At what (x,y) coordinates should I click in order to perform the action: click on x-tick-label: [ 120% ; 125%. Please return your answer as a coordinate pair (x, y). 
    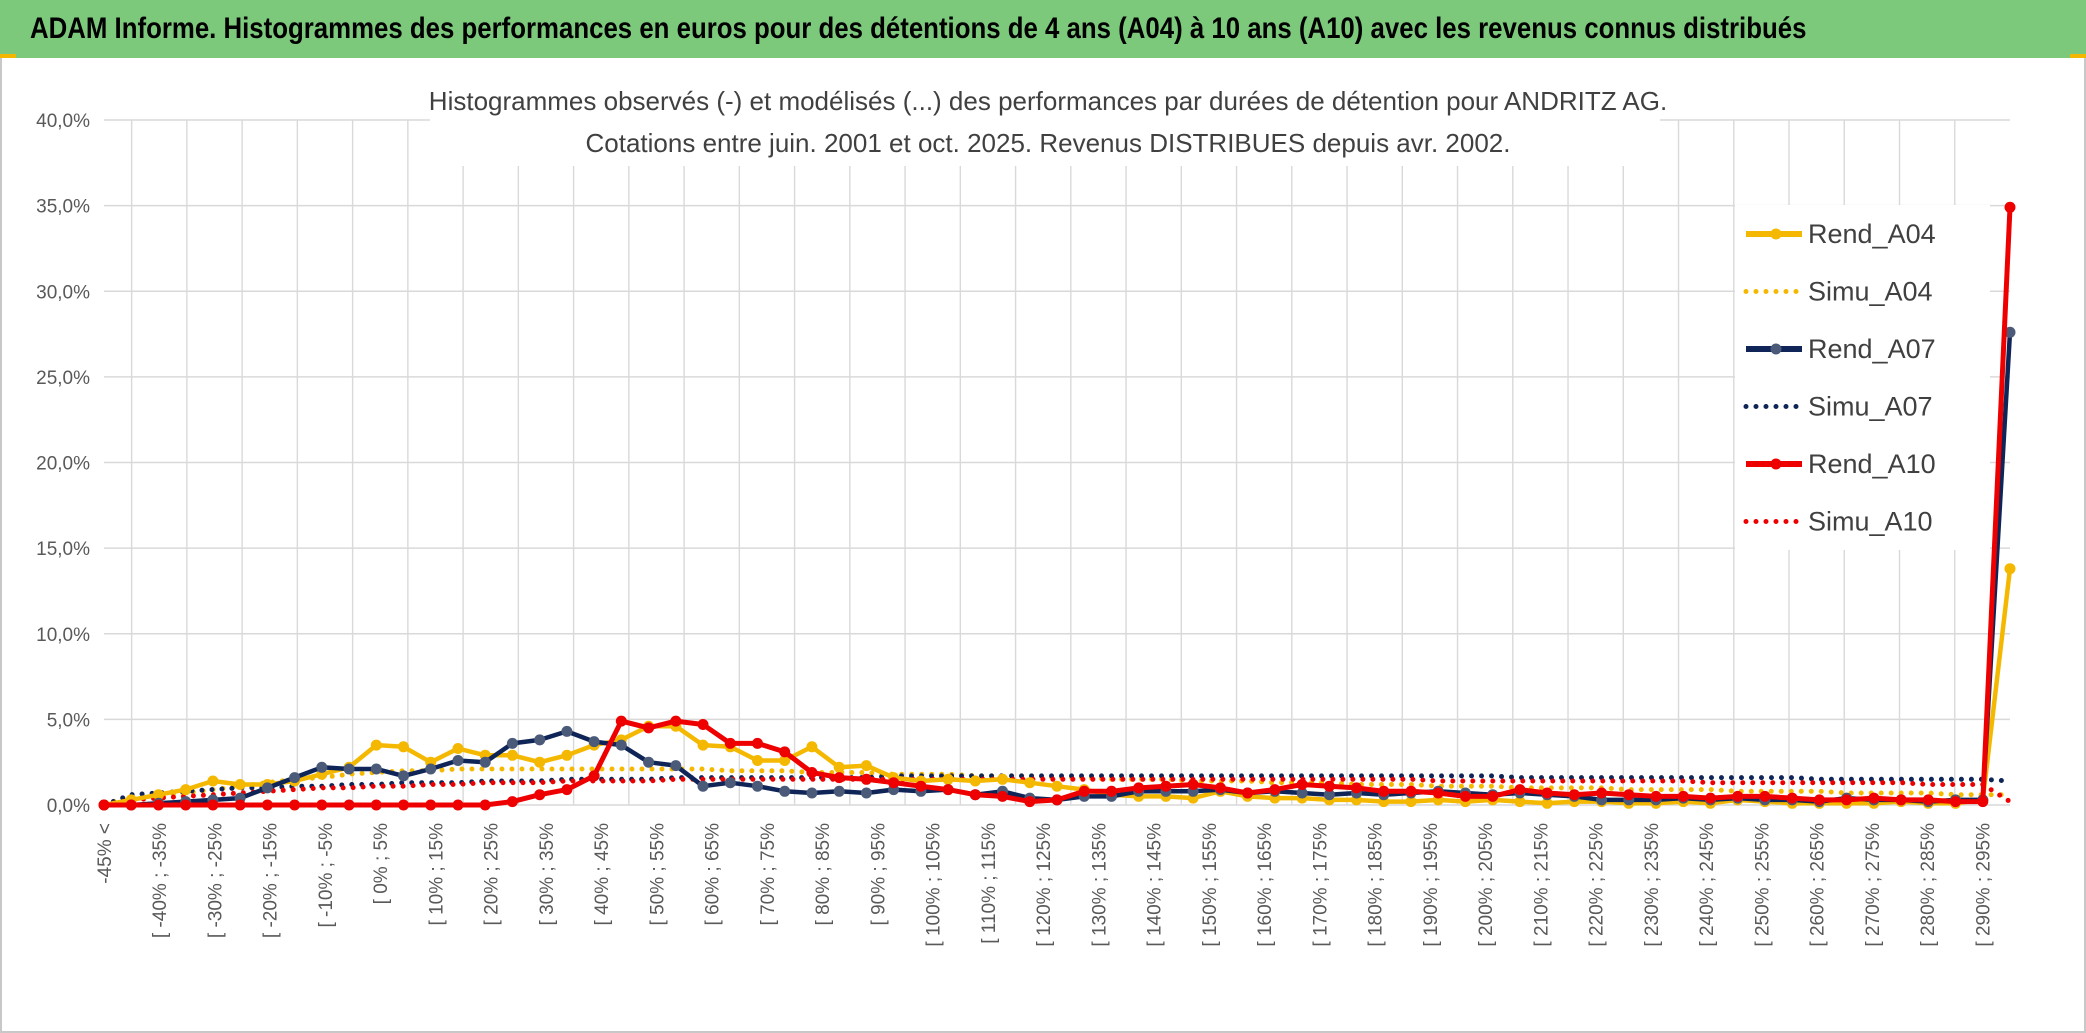
    Looking at the image, I should click on (1044, 885).